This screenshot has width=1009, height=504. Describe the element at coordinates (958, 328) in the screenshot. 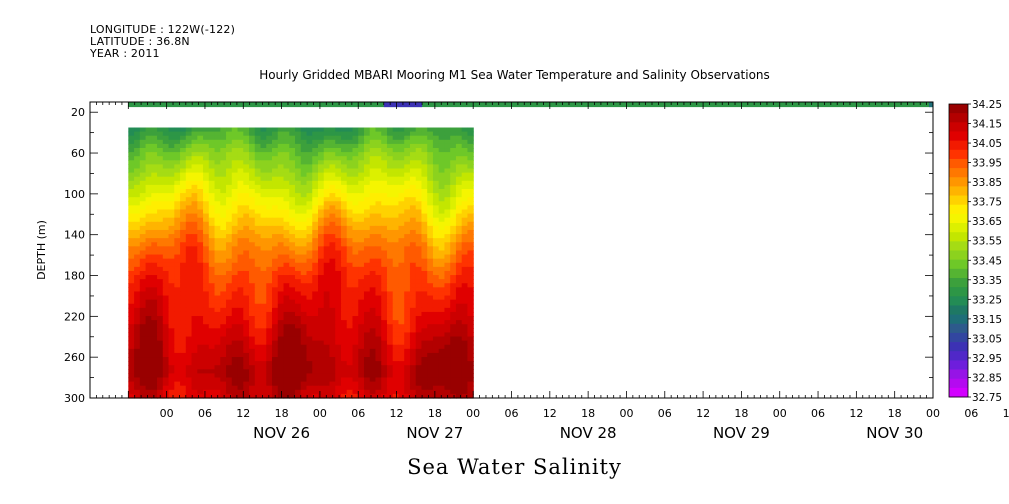

I see `colorbar-segment` at that location.